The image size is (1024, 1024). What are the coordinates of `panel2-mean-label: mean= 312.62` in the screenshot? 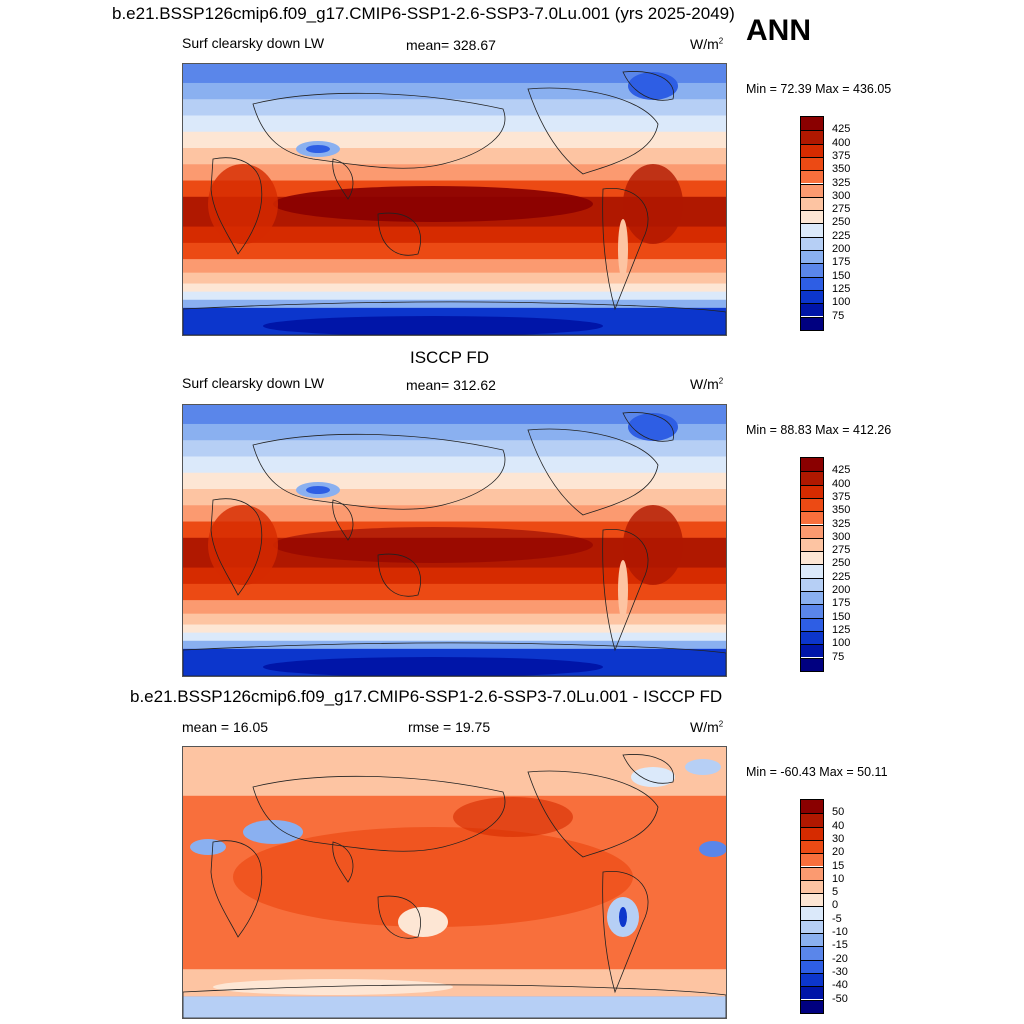 It's located at (451, 385).